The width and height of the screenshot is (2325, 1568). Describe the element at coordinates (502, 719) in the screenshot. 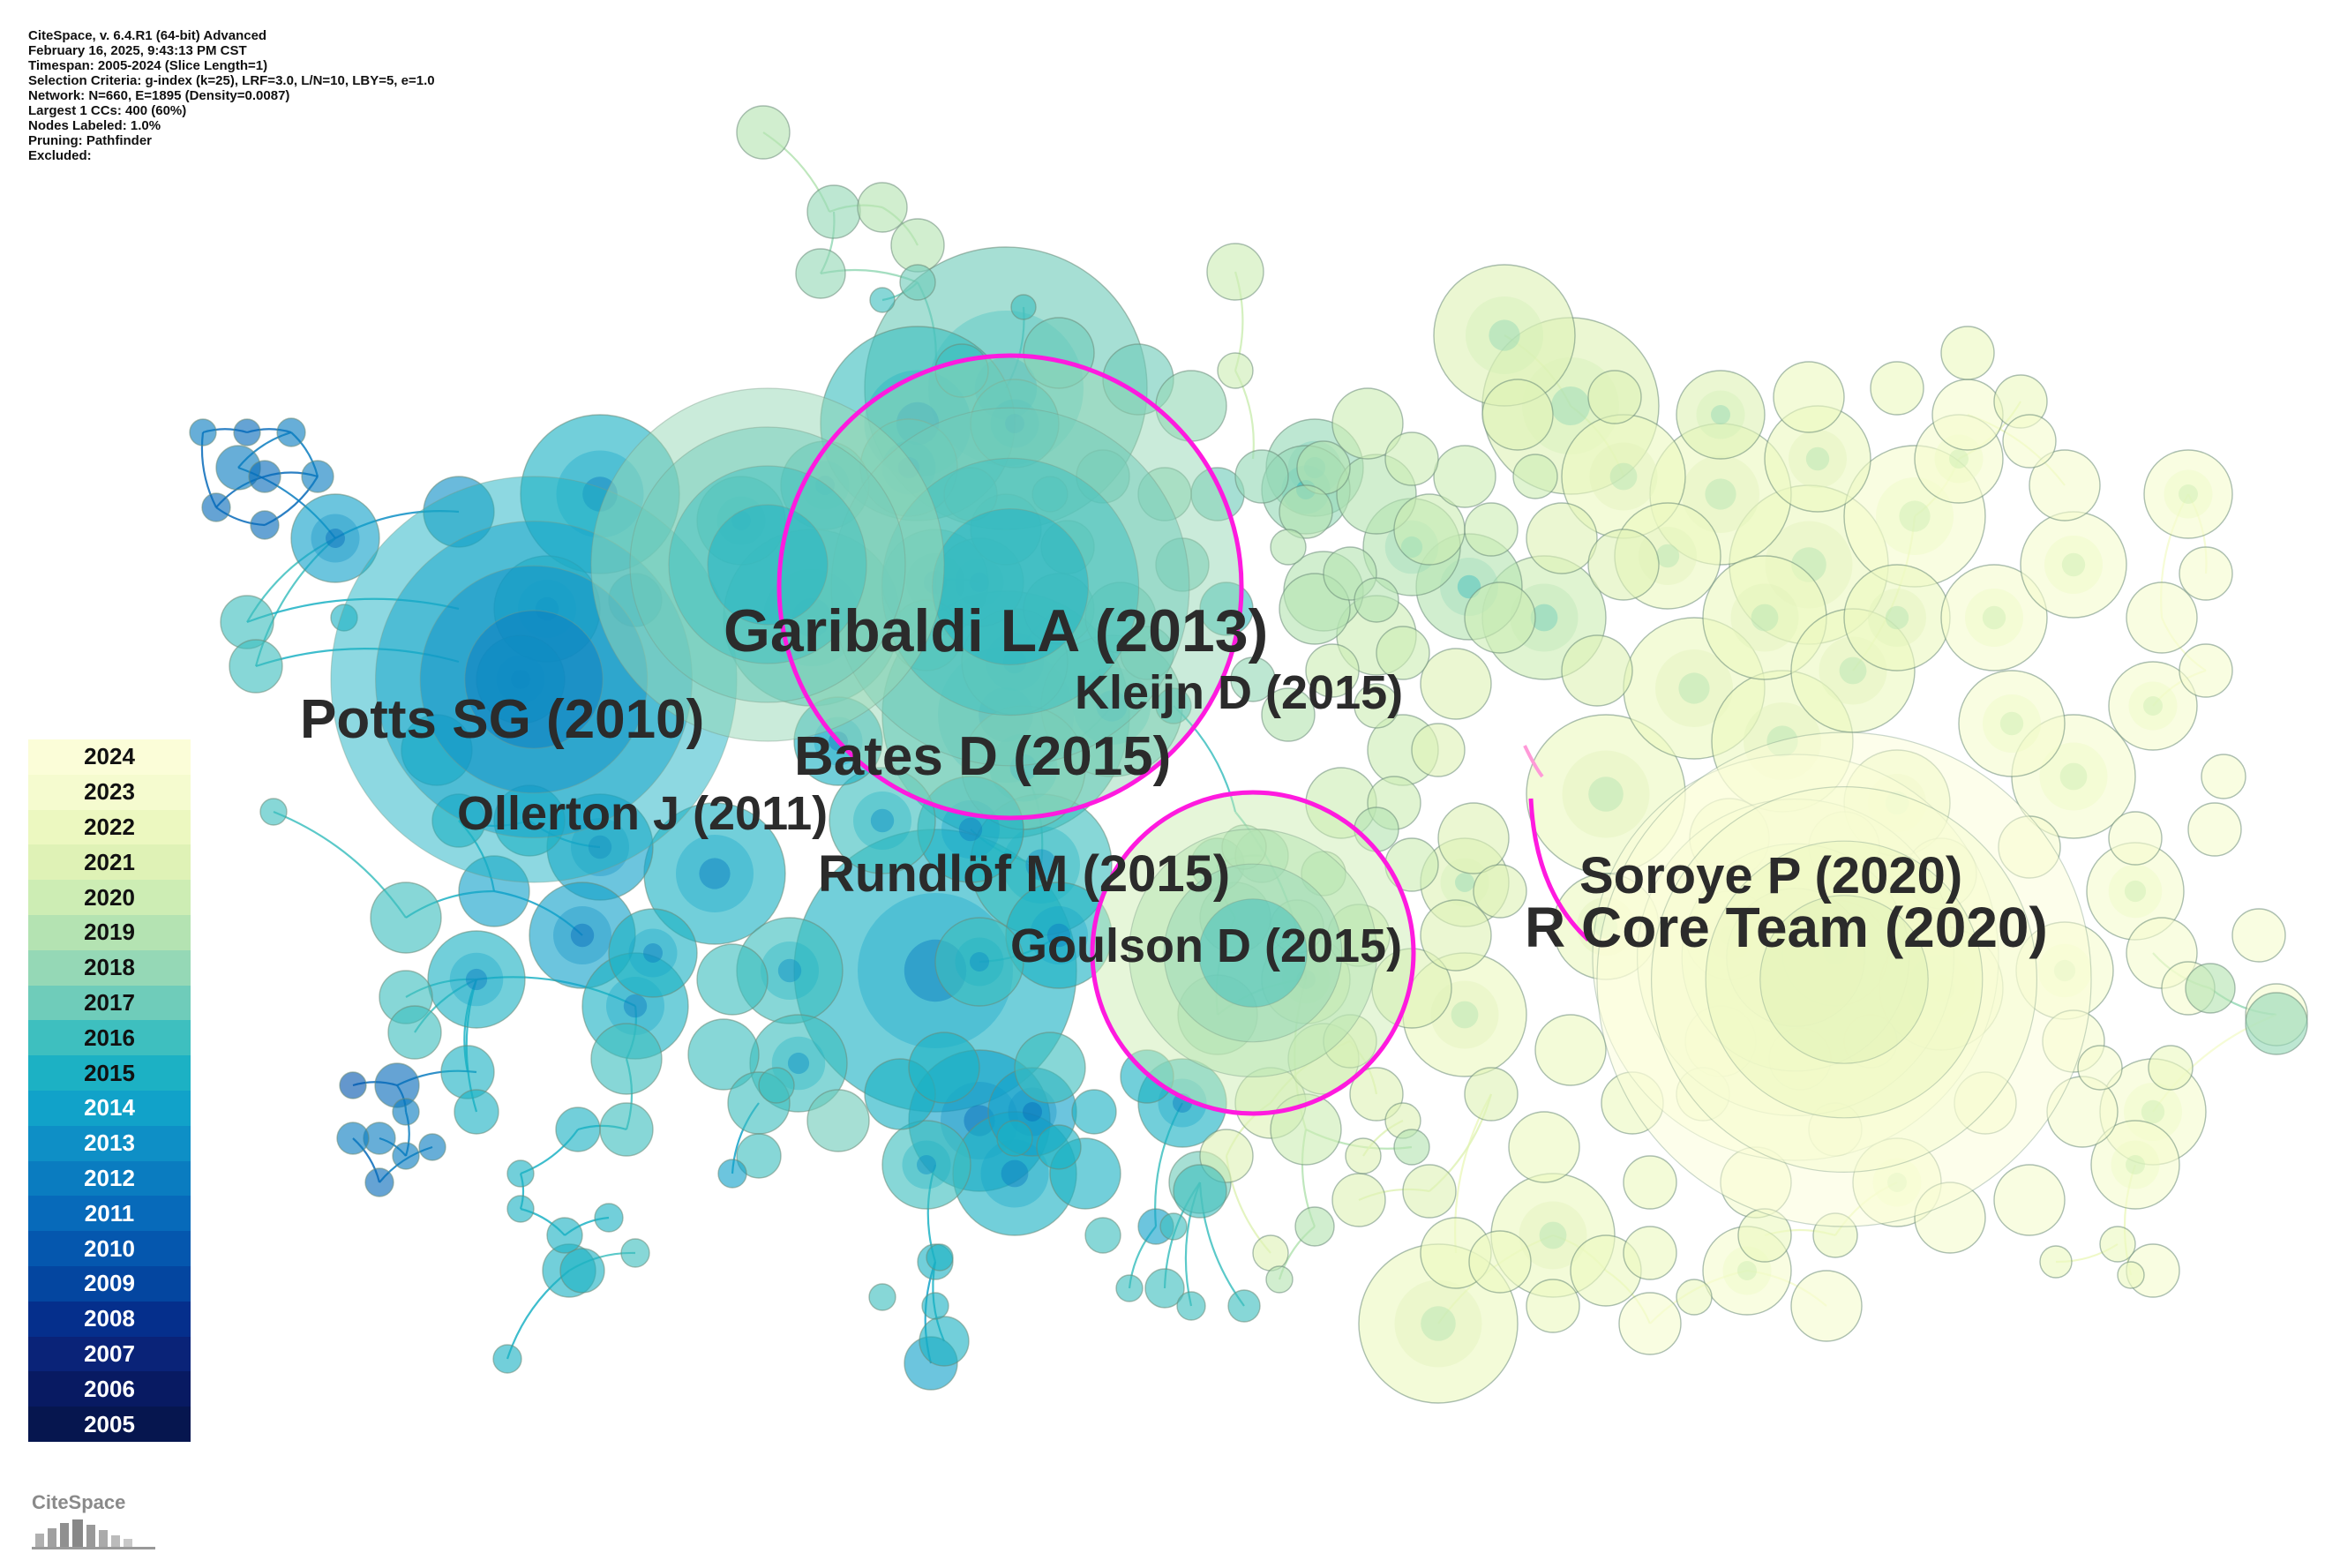

I see `node-label: Potts SG (2010)` at that location.